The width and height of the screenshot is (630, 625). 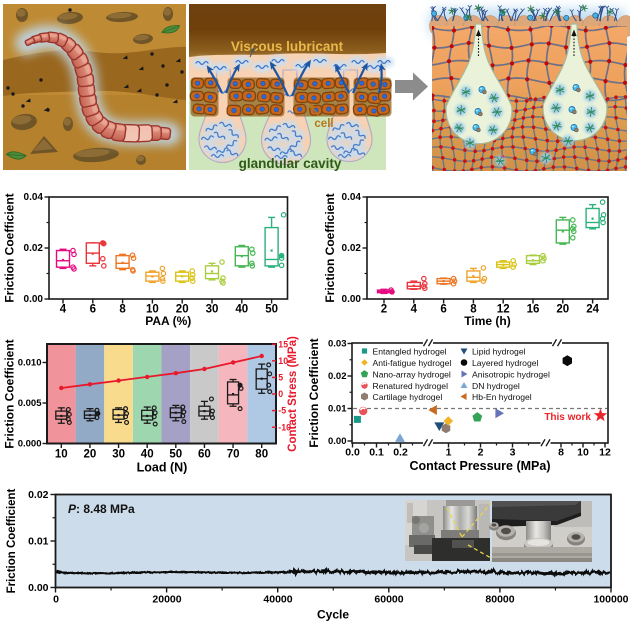 I want to click on svg-text: Contact Pressure (MPa), so click(x=479, y=466).